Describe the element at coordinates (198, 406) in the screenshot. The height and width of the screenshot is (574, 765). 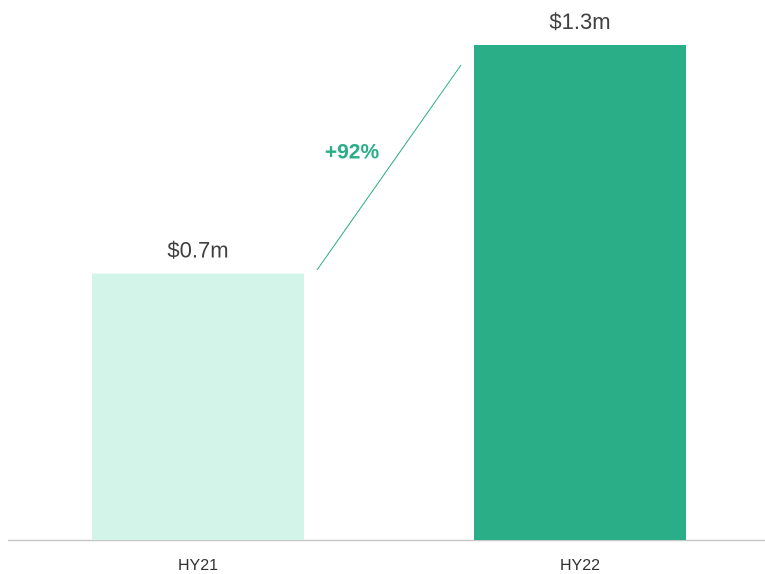
I see `bar` at that location.